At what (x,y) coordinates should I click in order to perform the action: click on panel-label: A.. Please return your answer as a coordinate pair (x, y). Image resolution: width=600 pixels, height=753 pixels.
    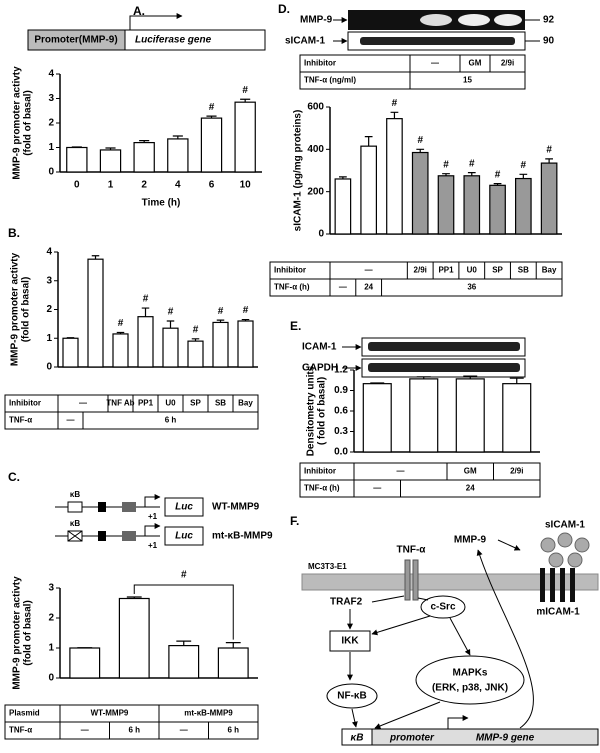
    Looking at the image, I should click on (139, 11).